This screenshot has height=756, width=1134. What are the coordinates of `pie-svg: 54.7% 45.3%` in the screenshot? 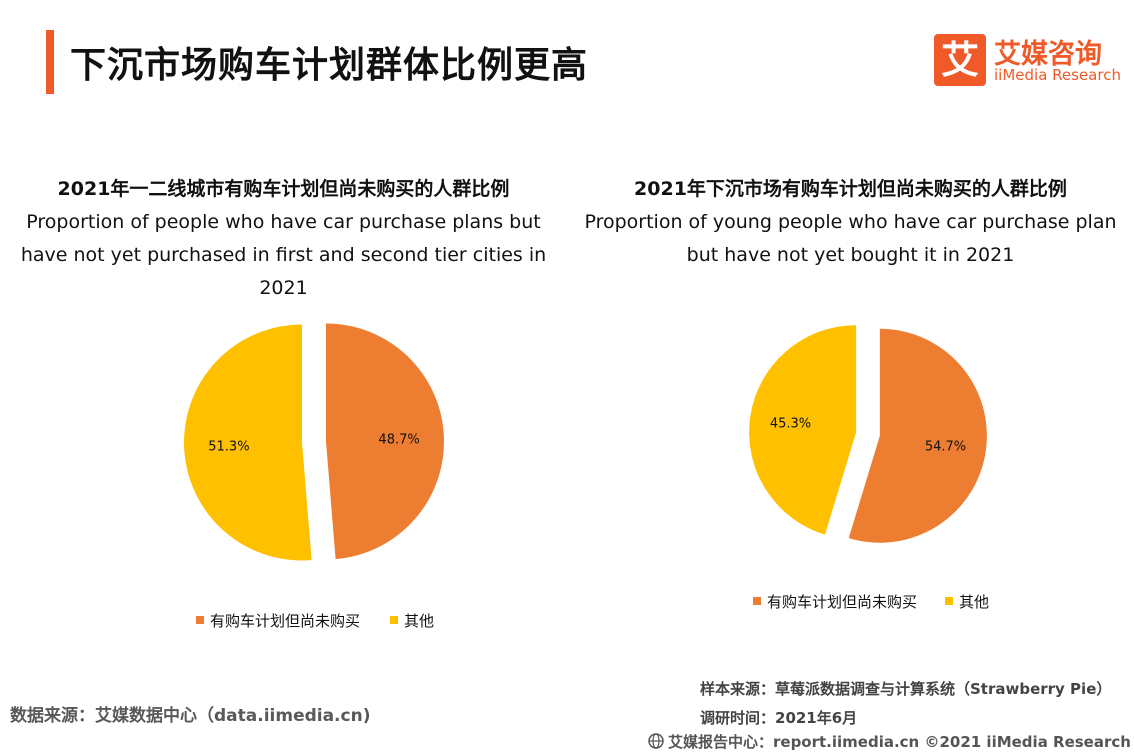 It's located at (868, 434).